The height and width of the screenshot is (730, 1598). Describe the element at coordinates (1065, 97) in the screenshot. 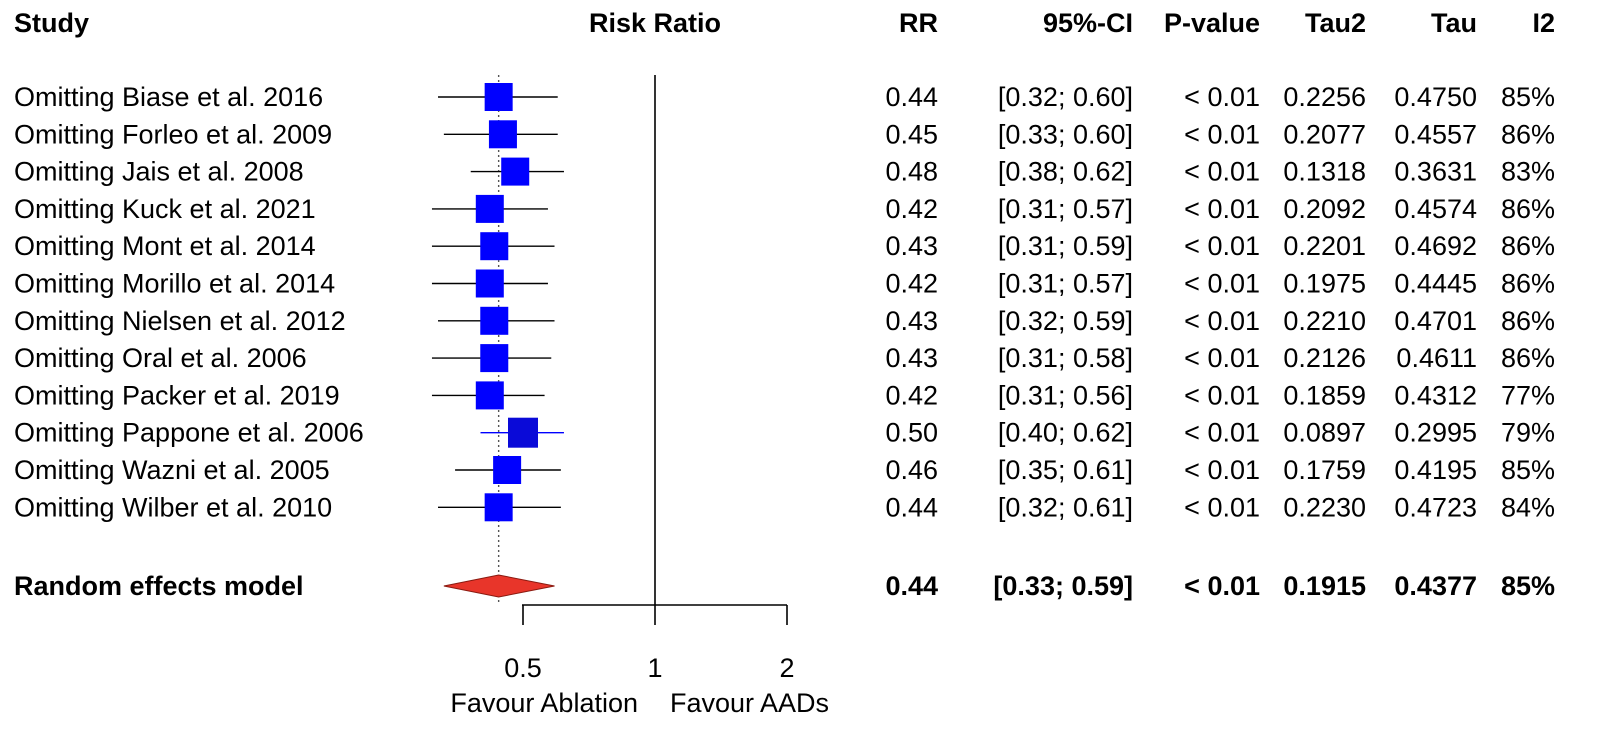

I see `ci-value: [0.32; 0.60]` at that location.